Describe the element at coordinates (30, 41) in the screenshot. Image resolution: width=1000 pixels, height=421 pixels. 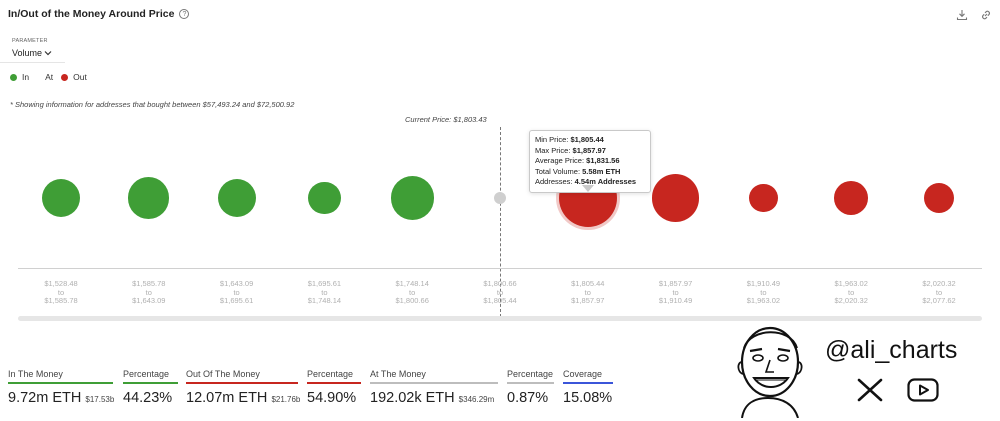
I see `parameter-label: PARAMETER` at that location.